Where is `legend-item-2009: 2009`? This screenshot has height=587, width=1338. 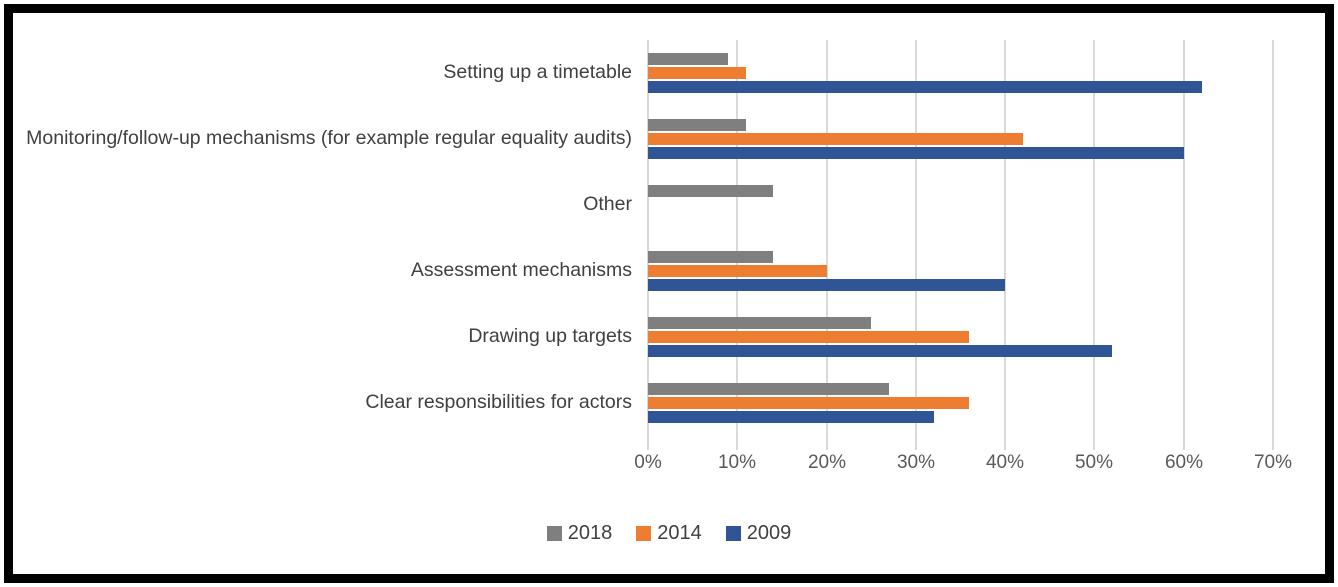 legend-item-2009: 2009 is located at coordinates (758, 533).